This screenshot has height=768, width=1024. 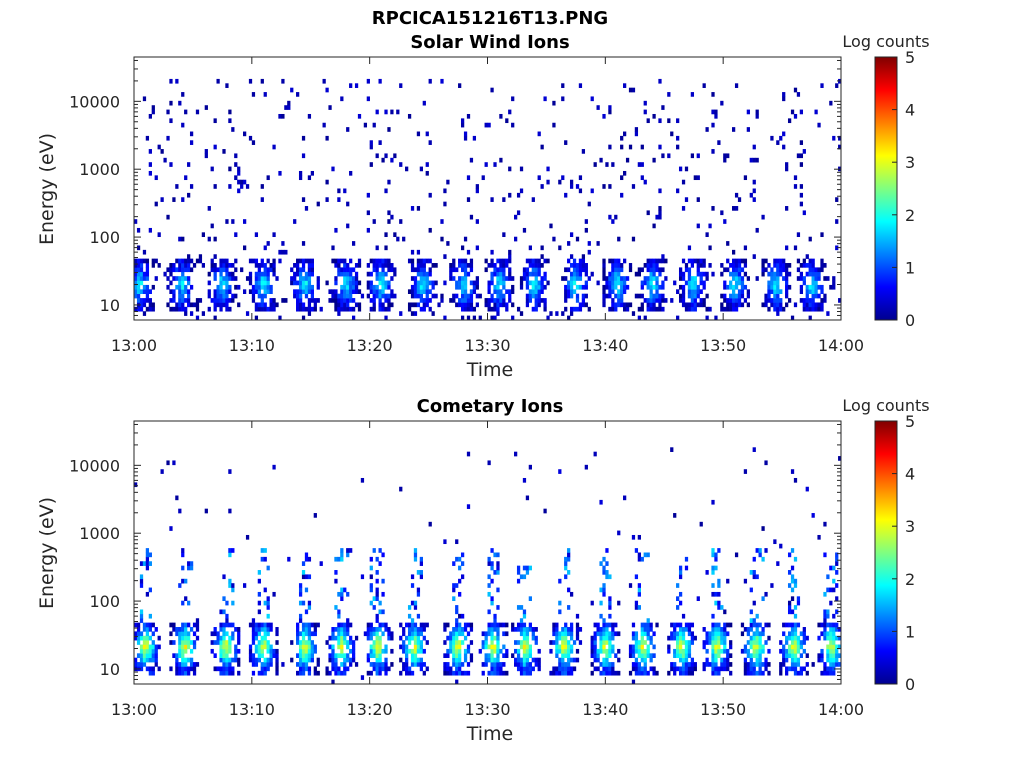 What do you see at coordinates (110, 669) in the screenshot?
I see `y-tick-label: 10` at bounding box center [110, 669].